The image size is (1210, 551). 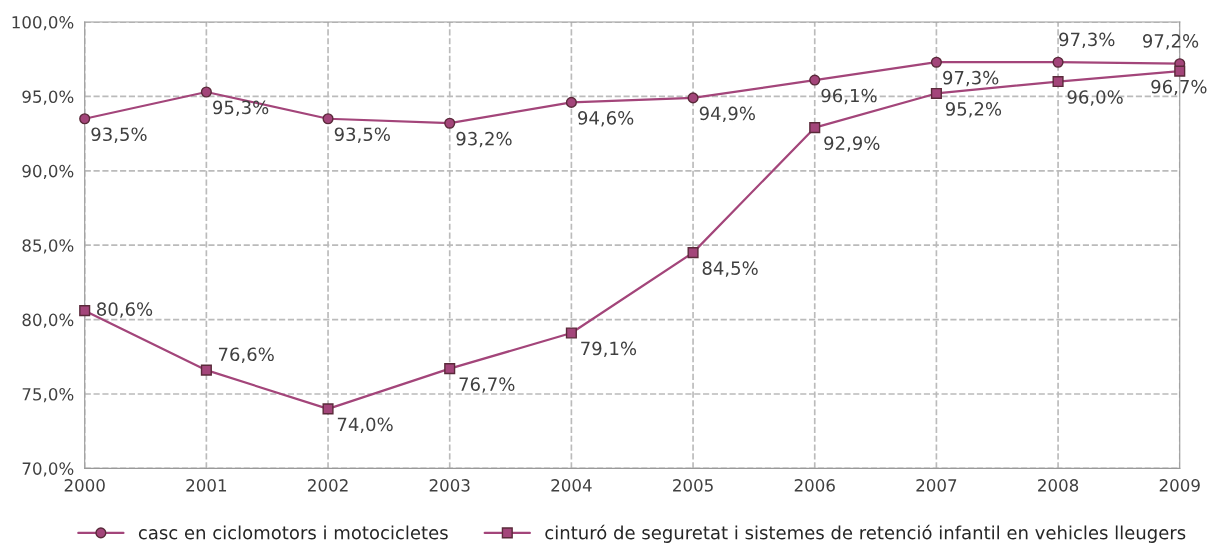 I want to click on data-label: 79,1%, so click(x=609, y=349).